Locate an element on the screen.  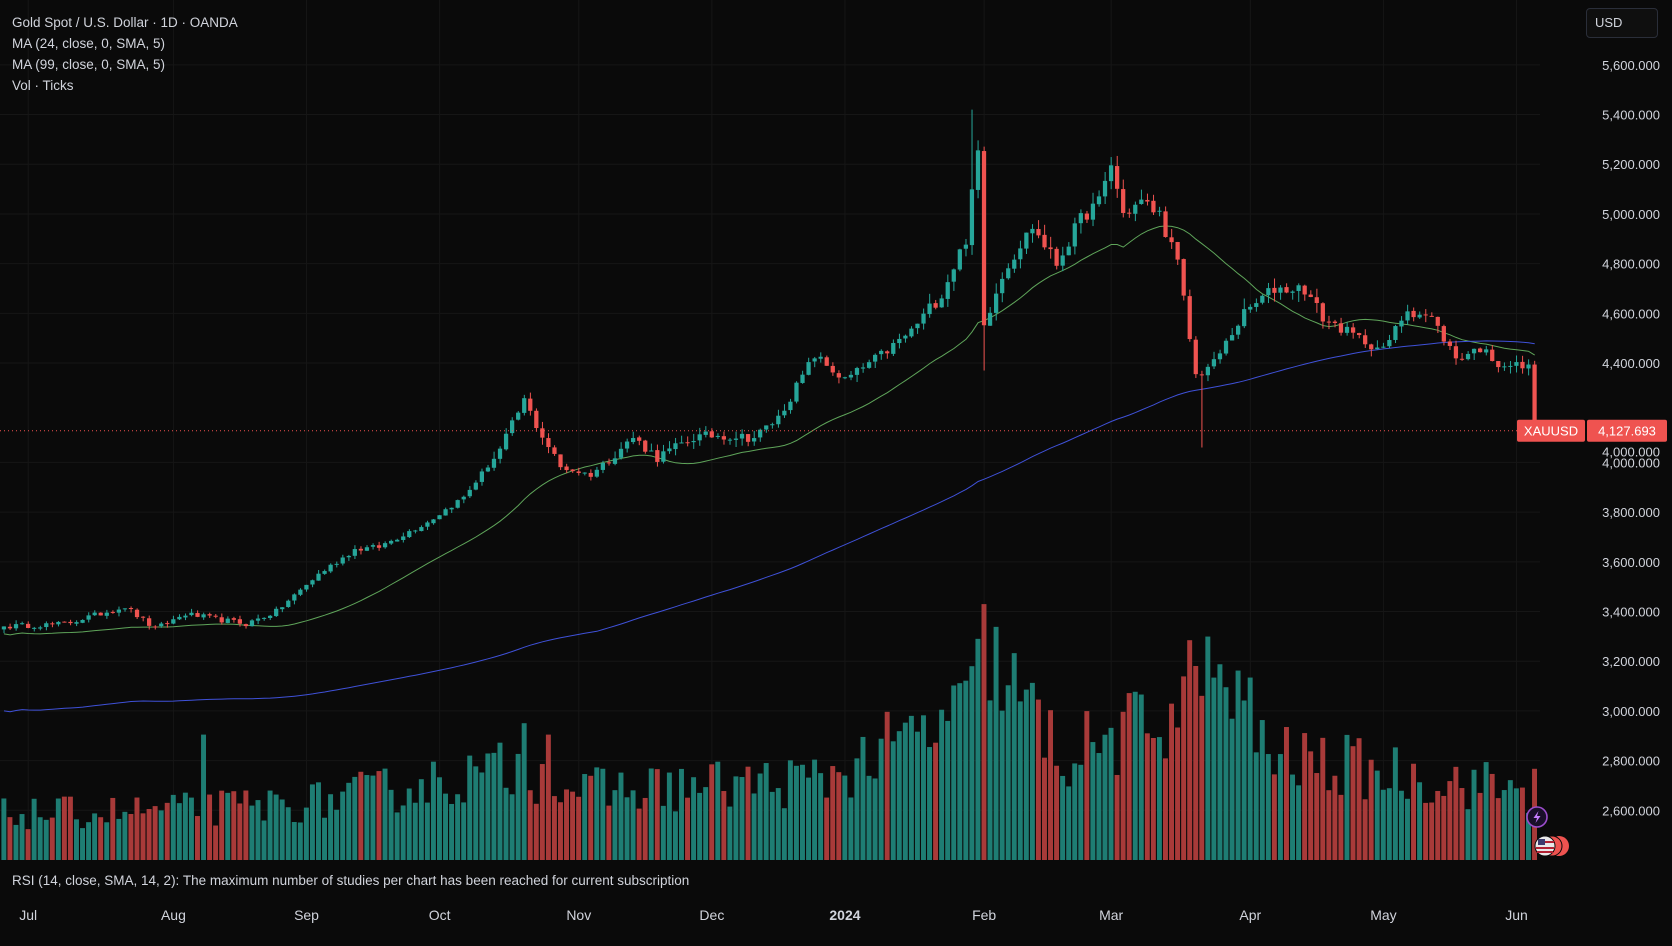
symbol-price-tag: XAUUSD is located at coordinates (1551, 430).